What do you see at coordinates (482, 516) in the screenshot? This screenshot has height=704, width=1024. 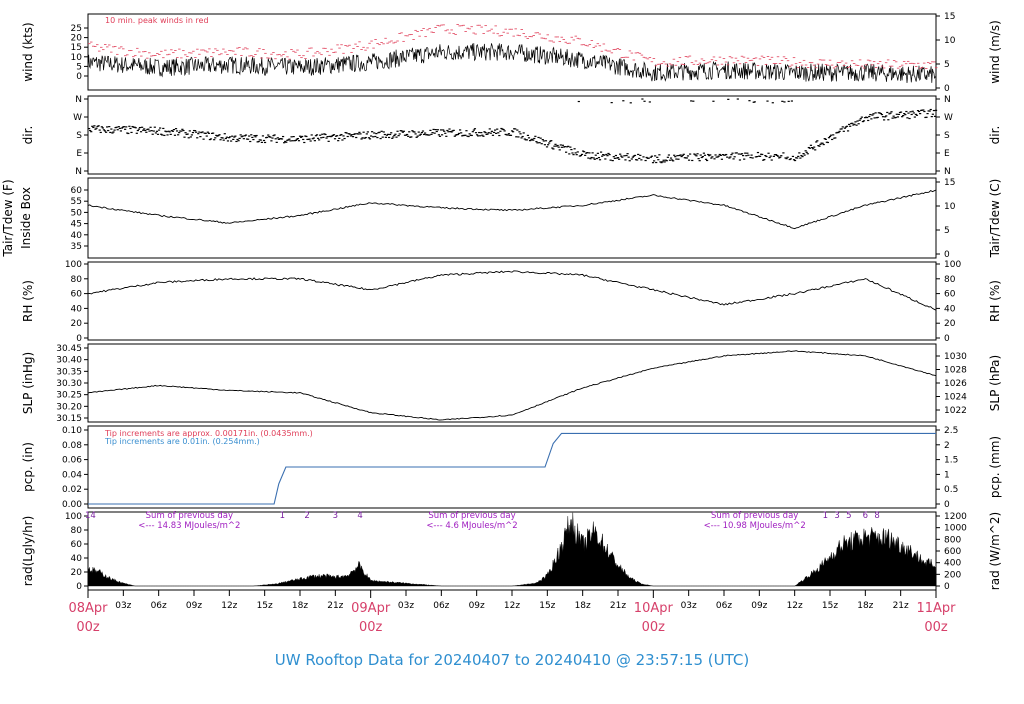 I see `radiation-tip-marks: 1412341356813691317` at bounding box center [482, 516].